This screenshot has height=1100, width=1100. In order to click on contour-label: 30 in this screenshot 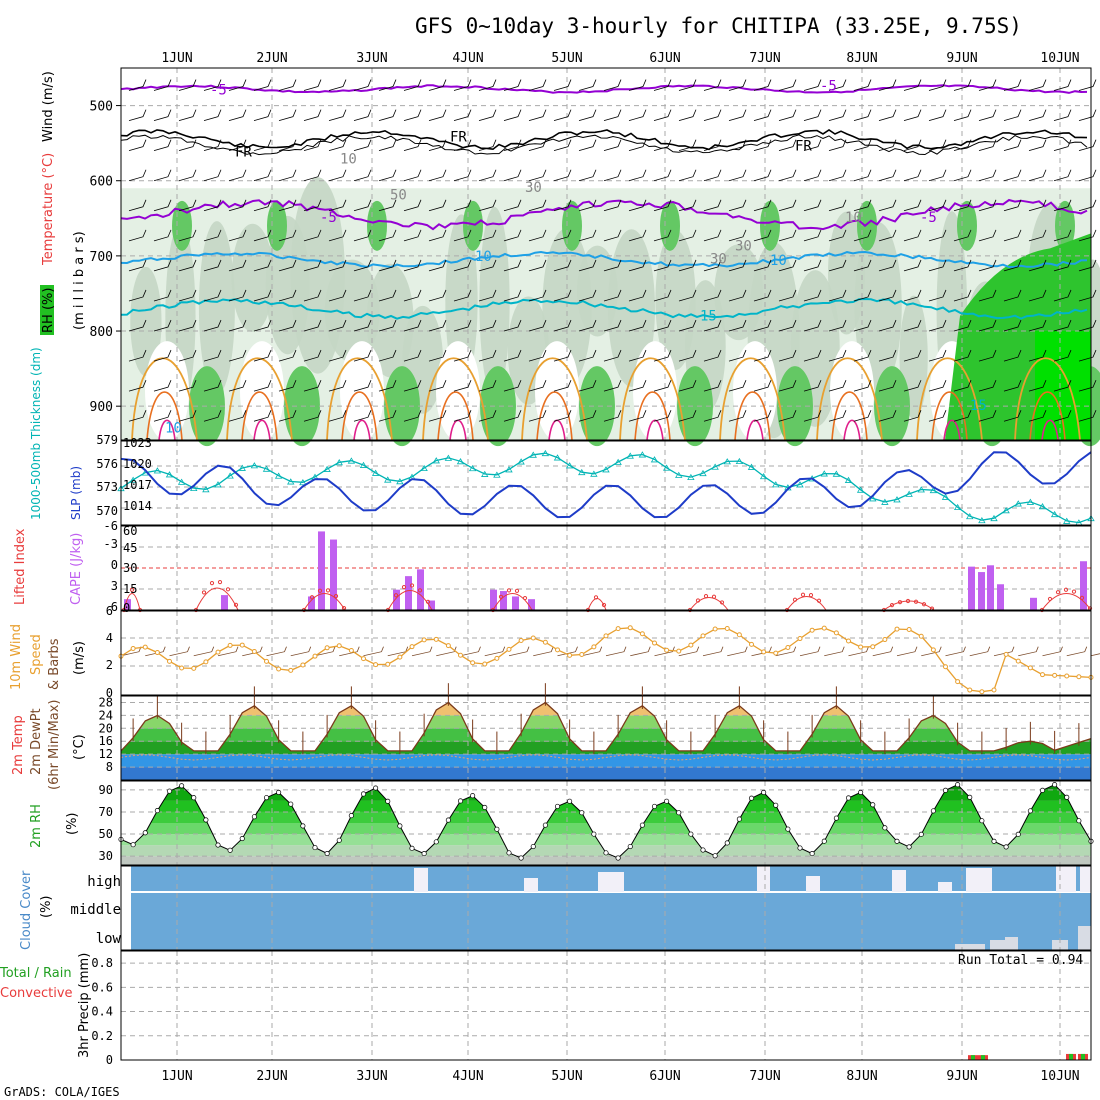, I will do `click(718, 259)`.